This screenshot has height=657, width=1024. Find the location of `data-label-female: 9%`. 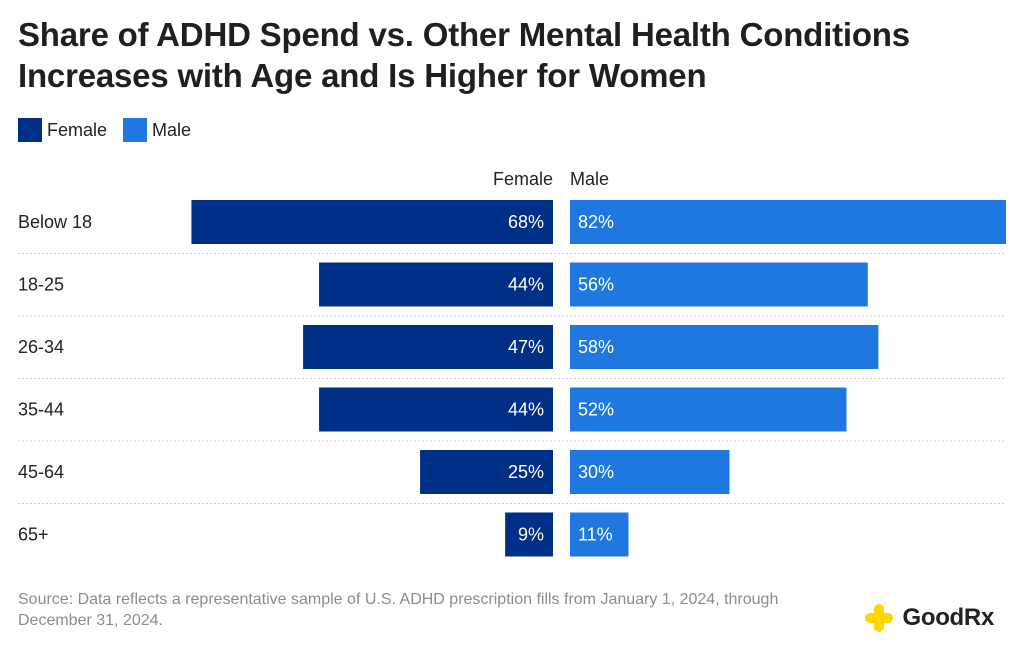

data-label-female: 9% is located at coordinates (531, 535).